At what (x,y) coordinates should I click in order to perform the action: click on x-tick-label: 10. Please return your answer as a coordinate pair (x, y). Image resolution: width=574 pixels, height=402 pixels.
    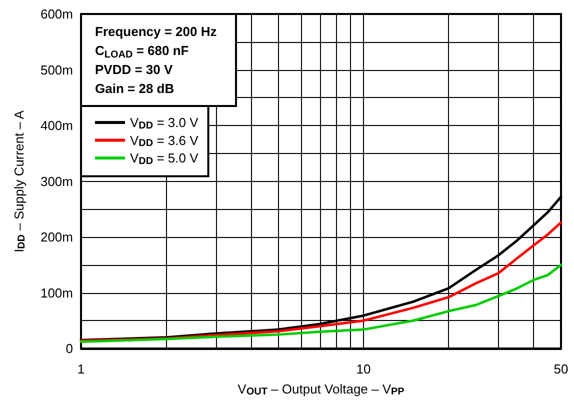
    Looking at the image, I should click on (363, 369).